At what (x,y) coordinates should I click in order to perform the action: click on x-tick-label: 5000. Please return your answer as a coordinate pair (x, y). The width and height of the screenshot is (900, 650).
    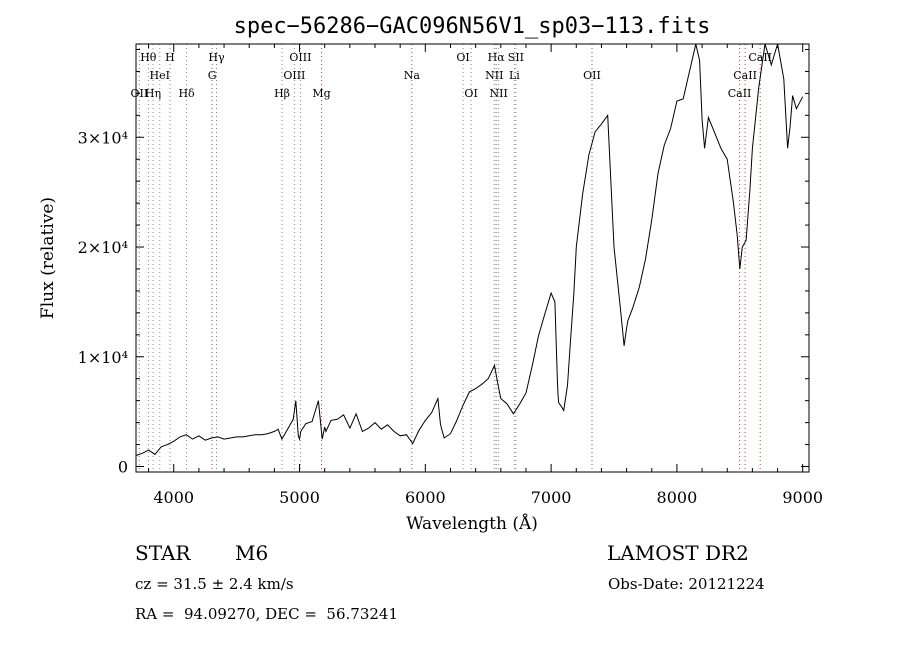
    Looking at the image, I should click on (299, 497).